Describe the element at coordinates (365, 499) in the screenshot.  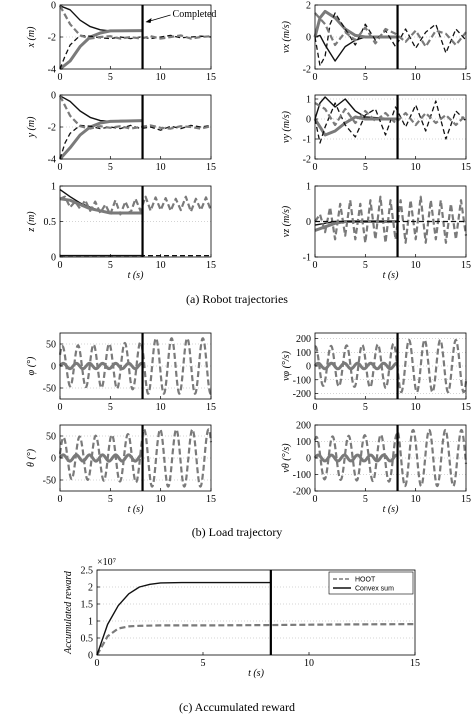
I see `xtick-label-vtheta-1: 5` at that location.